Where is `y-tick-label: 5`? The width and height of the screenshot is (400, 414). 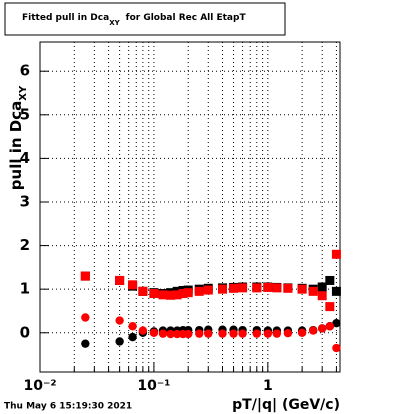
y-tick-label: 5 is located at coordinates (25, 114).